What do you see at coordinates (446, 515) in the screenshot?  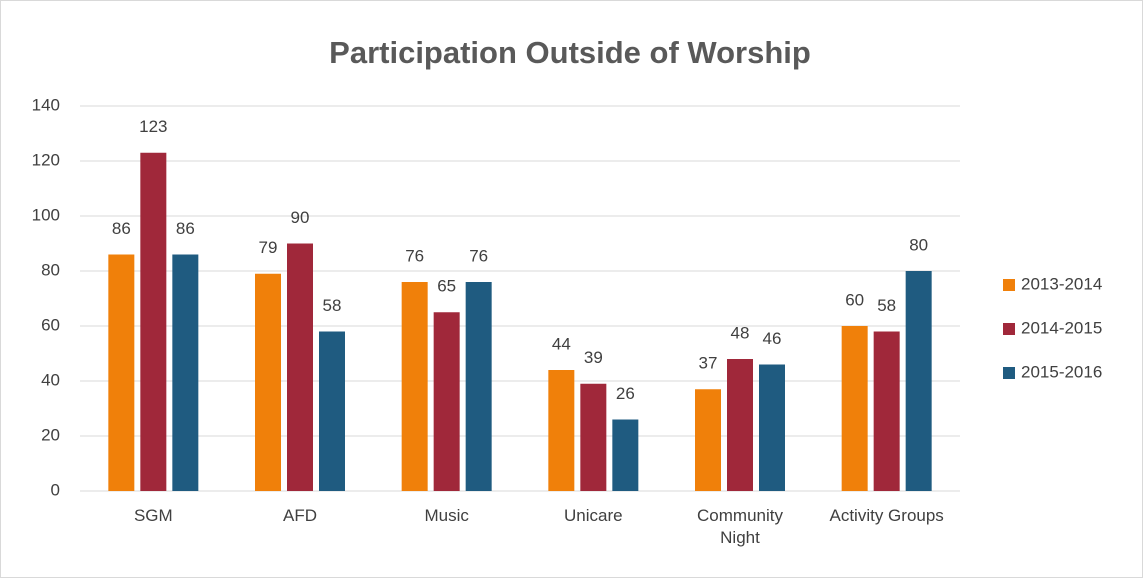 I see `x-tick-label: Music` at bounding box center [446, 515].